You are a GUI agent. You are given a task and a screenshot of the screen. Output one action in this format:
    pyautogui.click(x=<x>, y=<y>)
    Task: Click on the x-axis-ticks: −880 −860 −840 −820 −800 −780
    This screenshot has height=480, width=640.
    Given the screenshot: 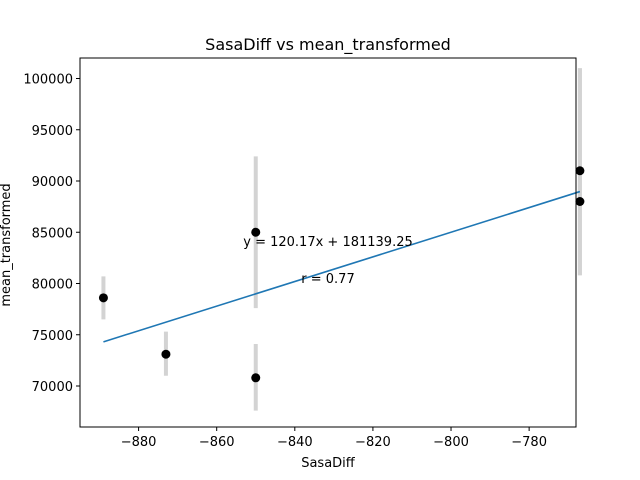 What is the action you would take?
    pyautogui.click(x=334, y=438)
    